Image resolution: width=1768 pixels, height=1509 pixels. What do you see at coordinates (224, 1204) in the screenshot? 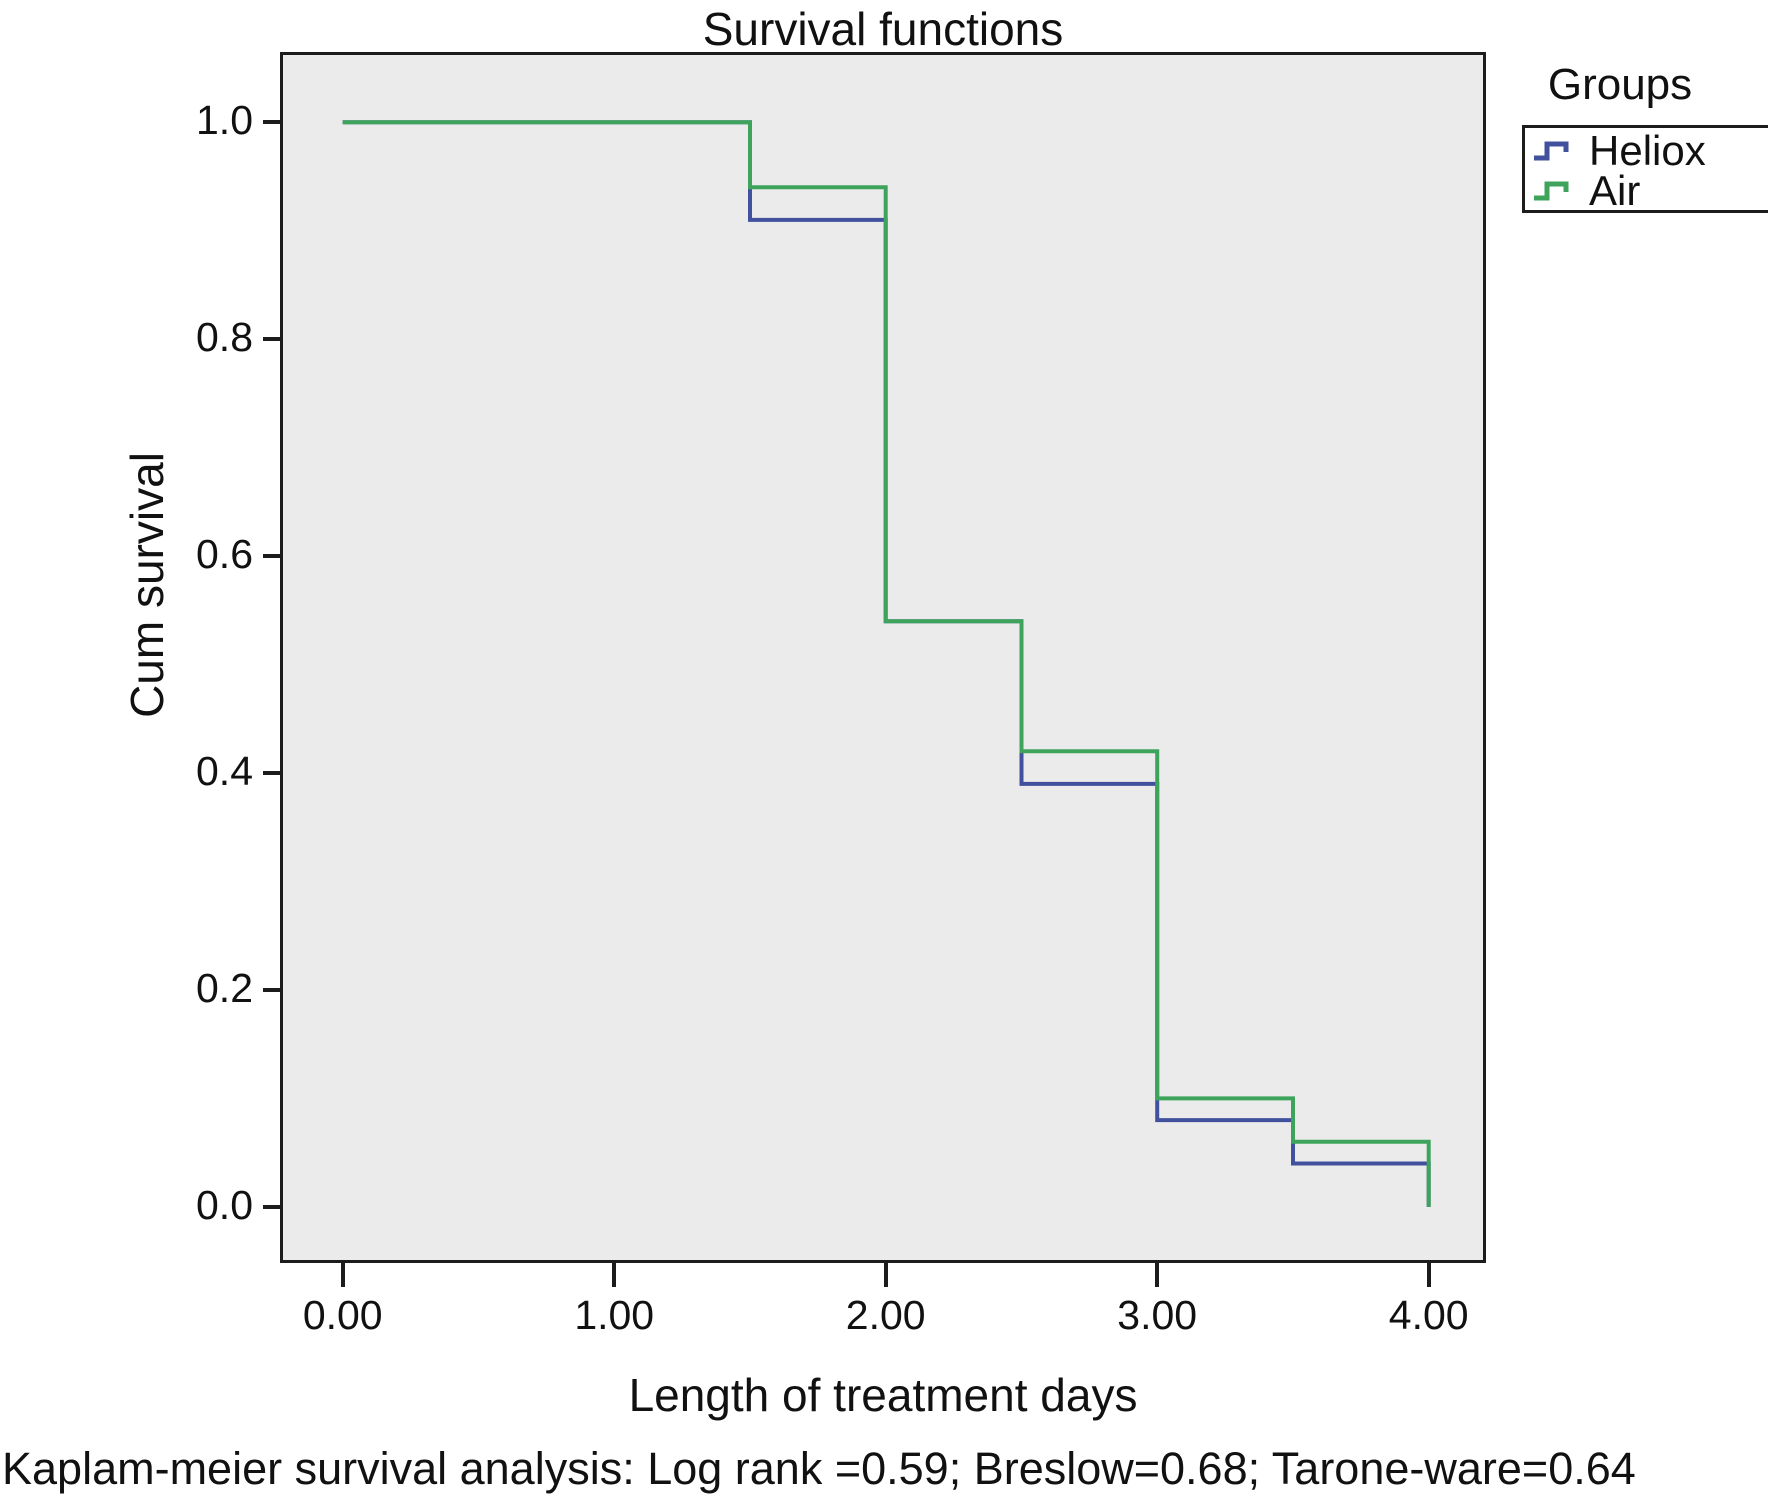
I see `y-tick-label: 0.0` at bounding box center [224, 1204].